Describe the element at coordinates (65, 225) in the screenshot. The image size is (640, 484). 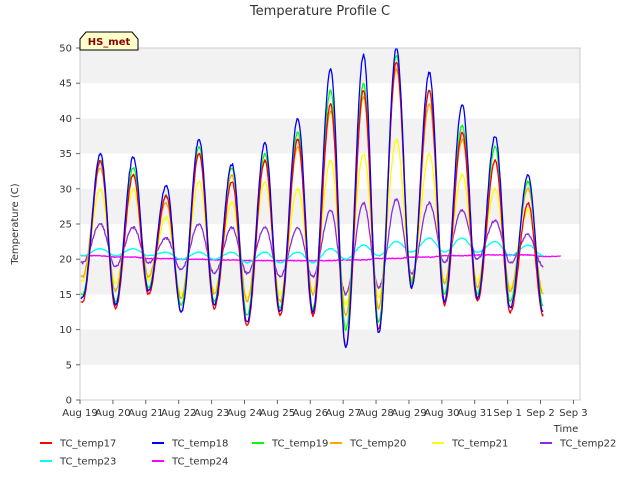
I see `y-tick-label: 25` at that location.